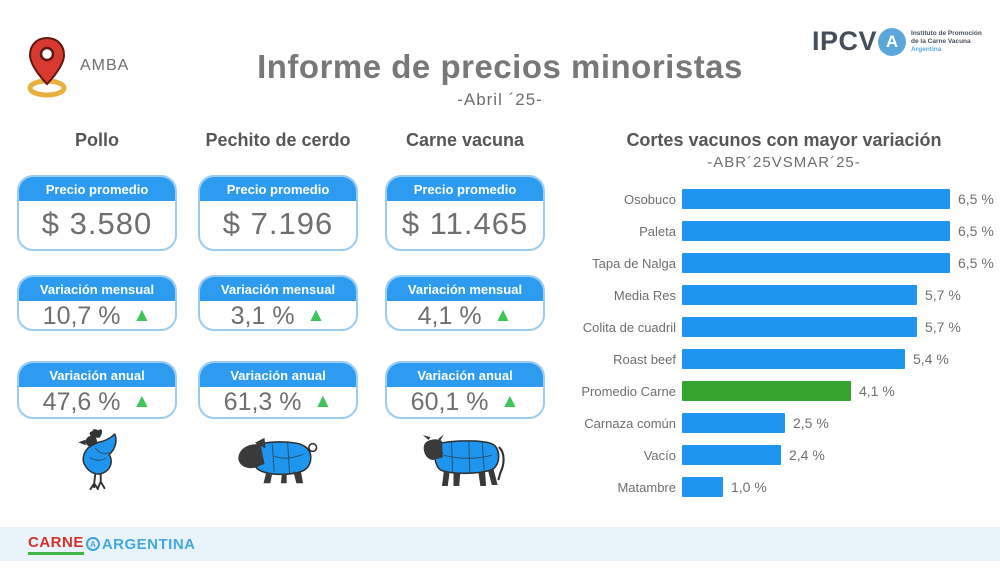  What do you see at coordinates (278, 223) in the screenshot?
I see `price-value: $ 7.196` at bounding box center [278, 223].